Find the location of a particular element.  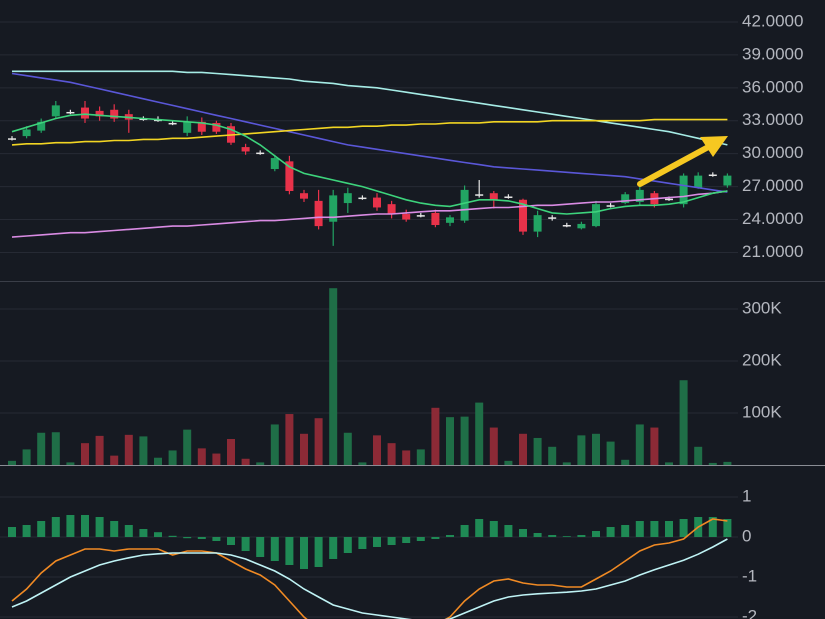

y-tick-label: 300K is located at coordinates (762, 307).